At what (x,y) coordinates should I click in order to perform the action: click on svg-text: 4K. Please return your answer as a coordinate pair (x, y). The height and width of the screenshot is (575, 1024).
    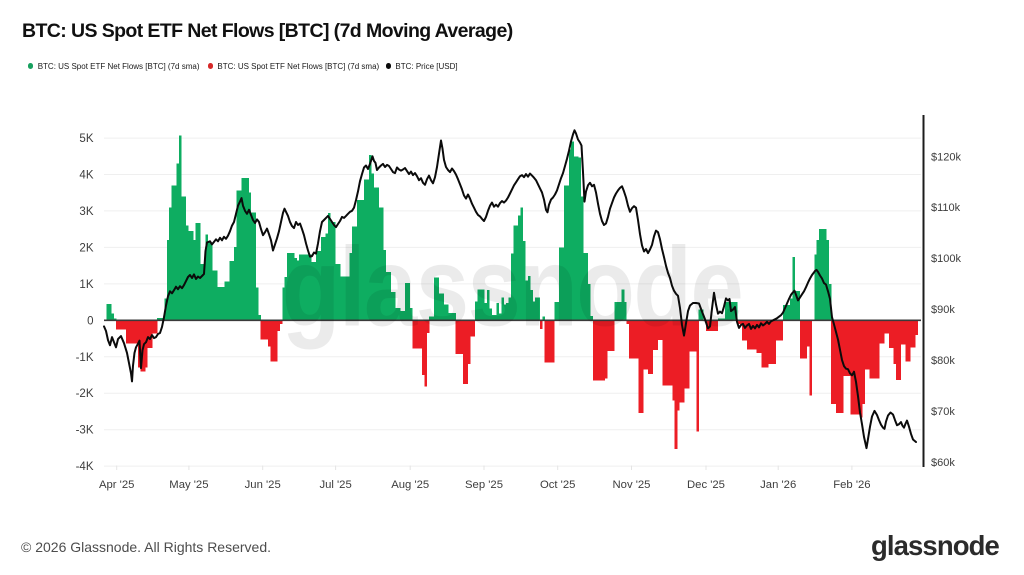
    Looking at the image, I should click on (86, 176).